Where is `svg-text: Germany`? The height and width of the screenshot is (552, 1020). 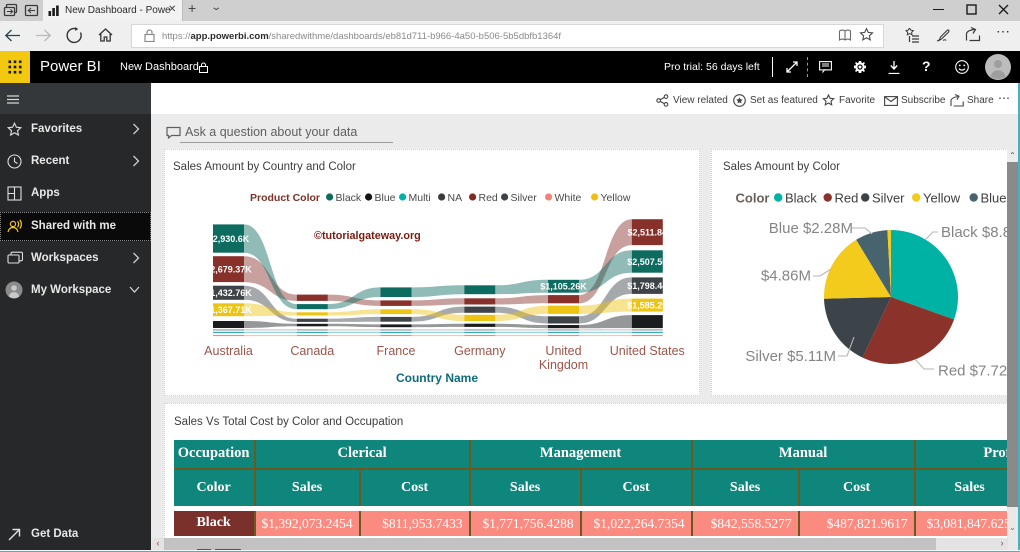
svg-text: Germany is located at coordinates (480, 351).